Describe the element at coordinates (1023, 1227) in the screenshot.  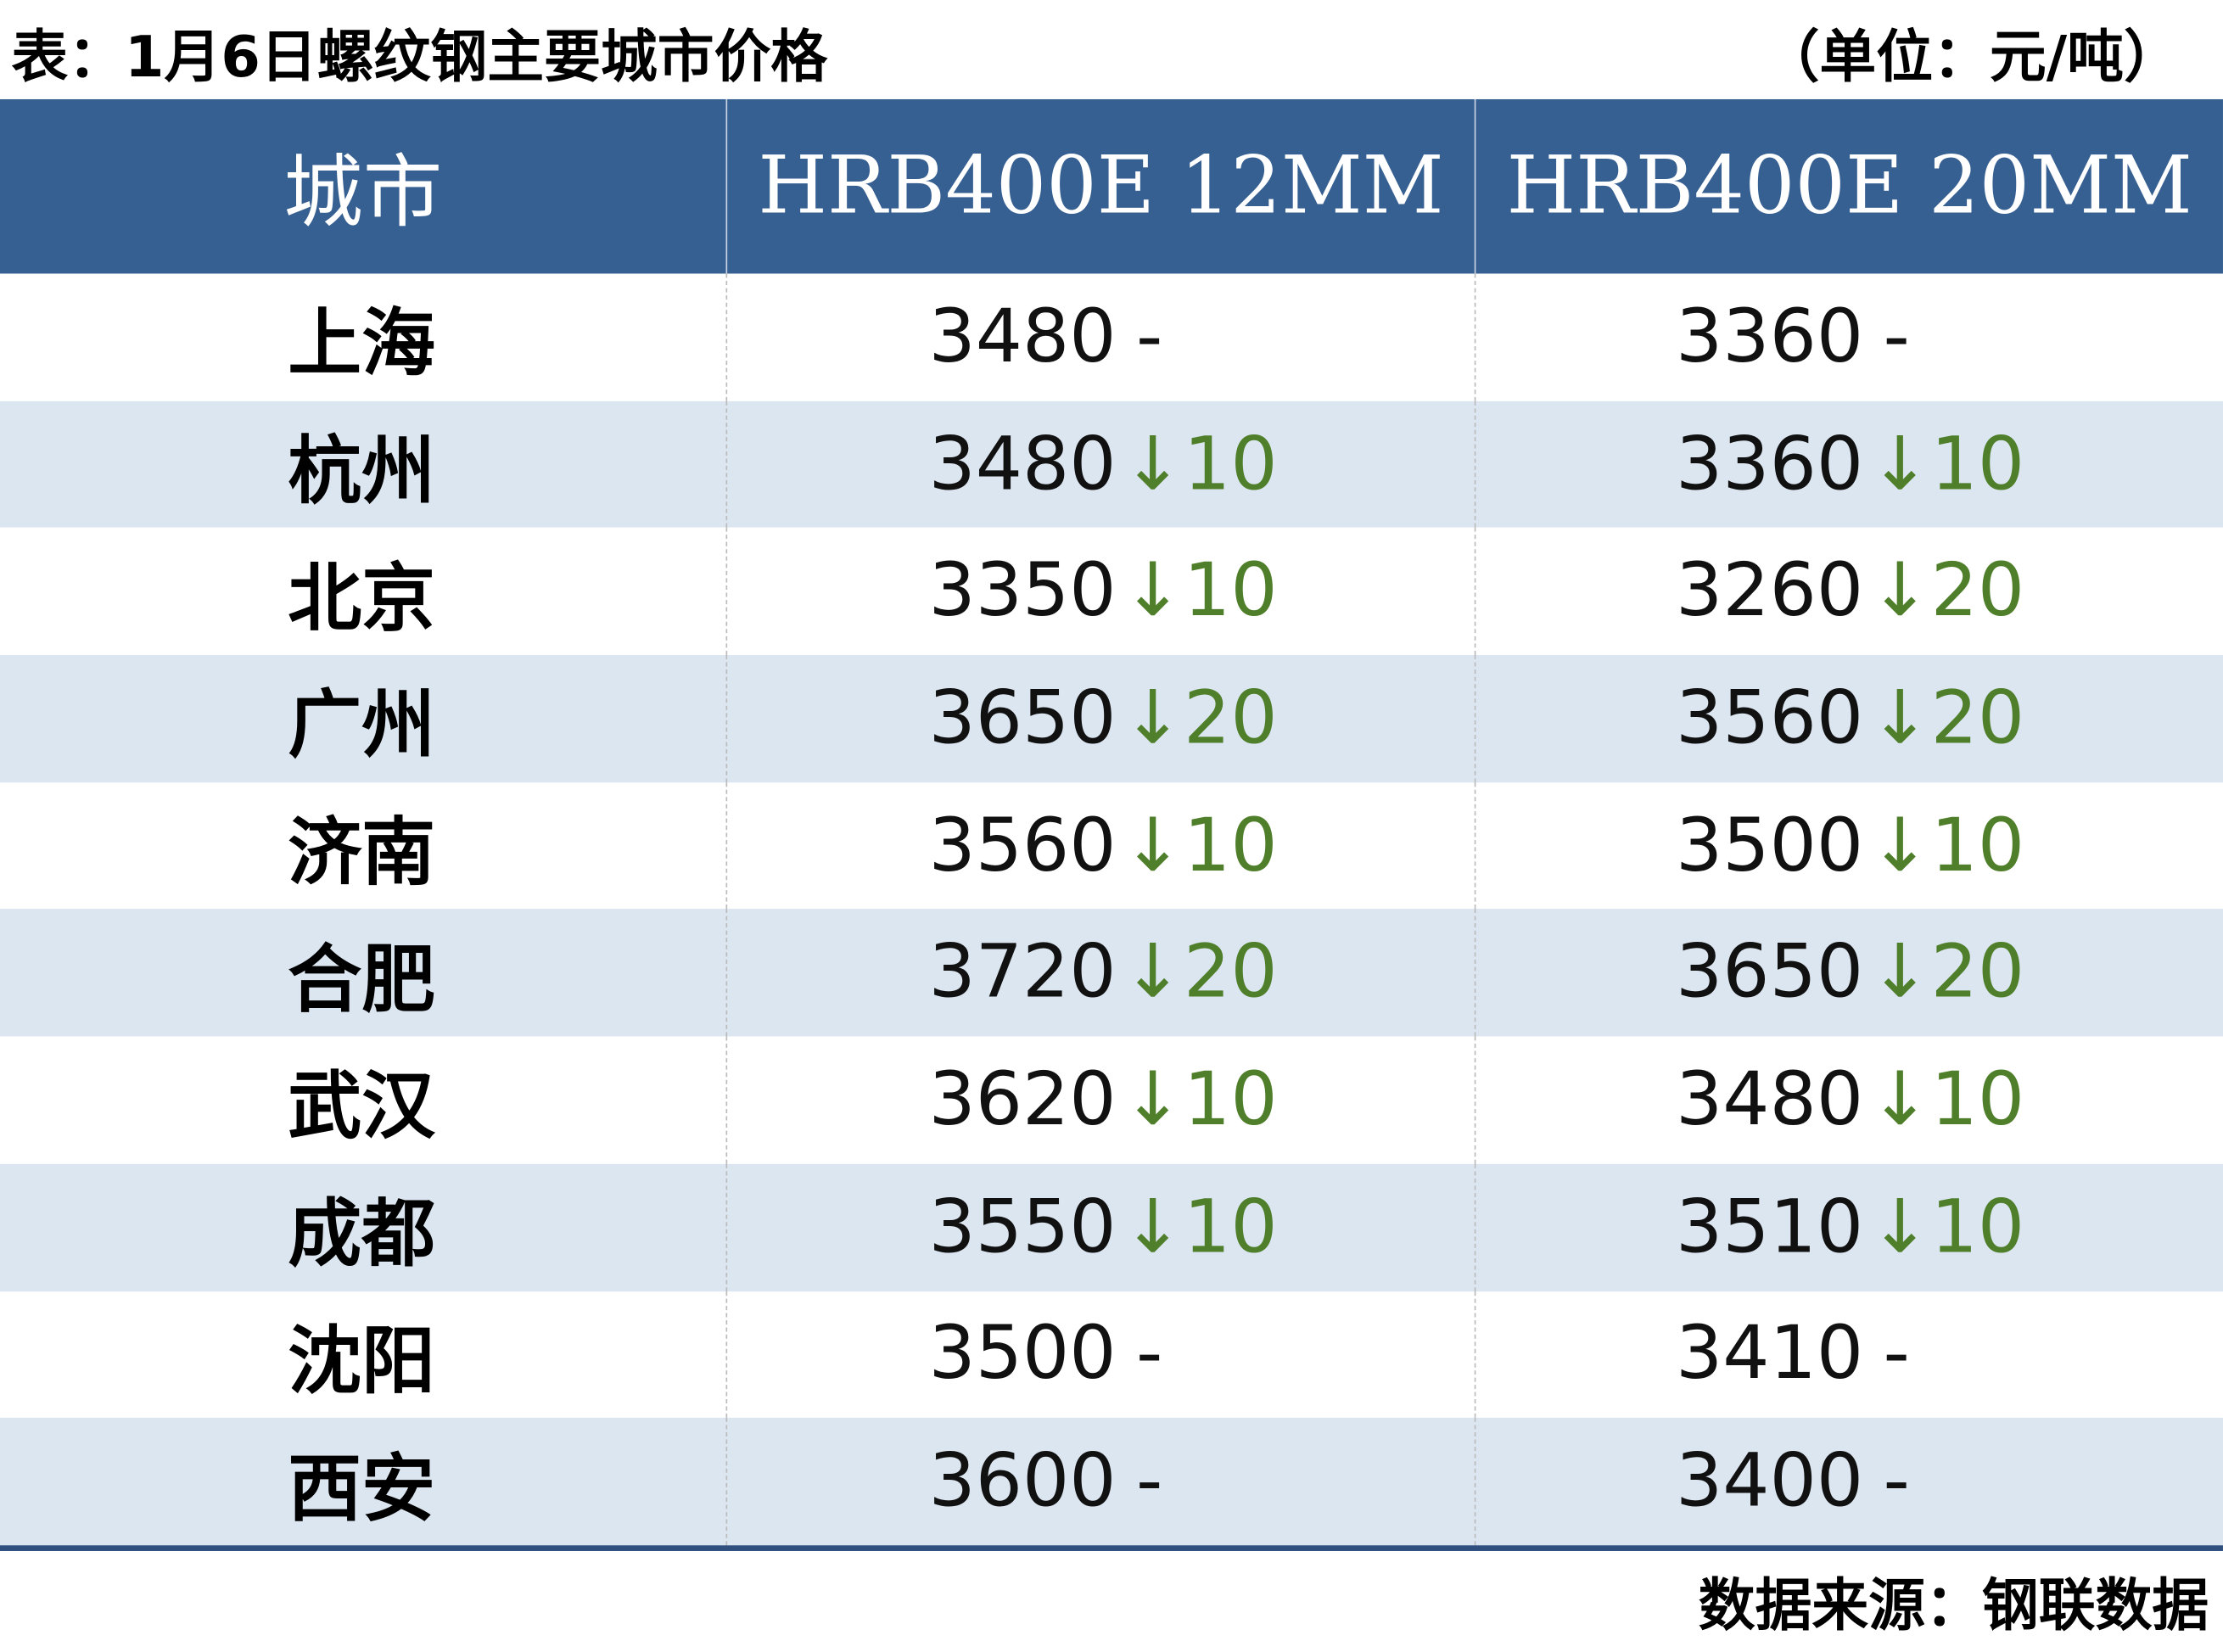
I see `price-value: 3550` at that location.